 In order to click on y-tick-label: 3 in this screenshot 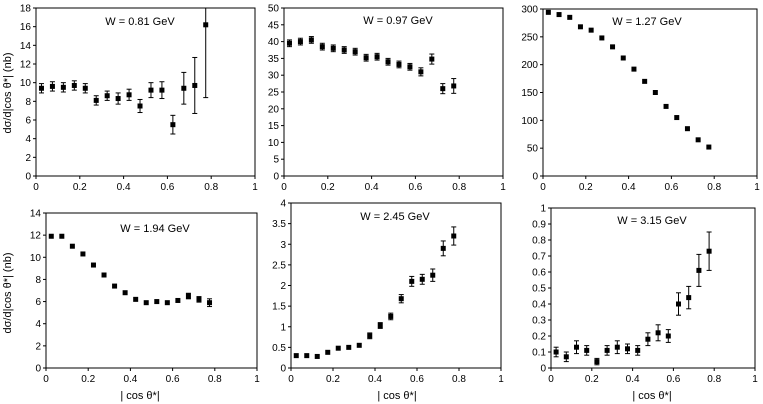, I will do `click(283, 245)`.